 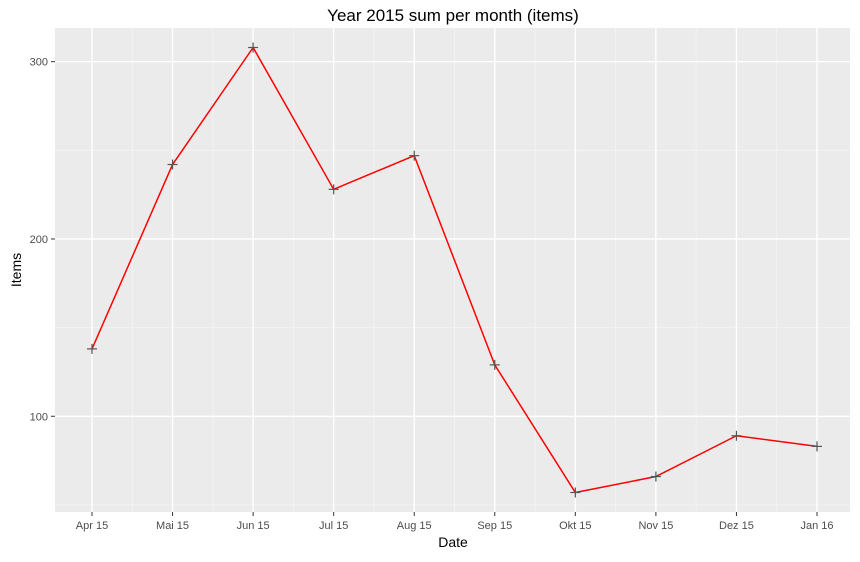 What do you see at coordinates (253, 526) in the screenshot?
I see `x-tick-label: Jun 15` at bounding box center [253, 526].